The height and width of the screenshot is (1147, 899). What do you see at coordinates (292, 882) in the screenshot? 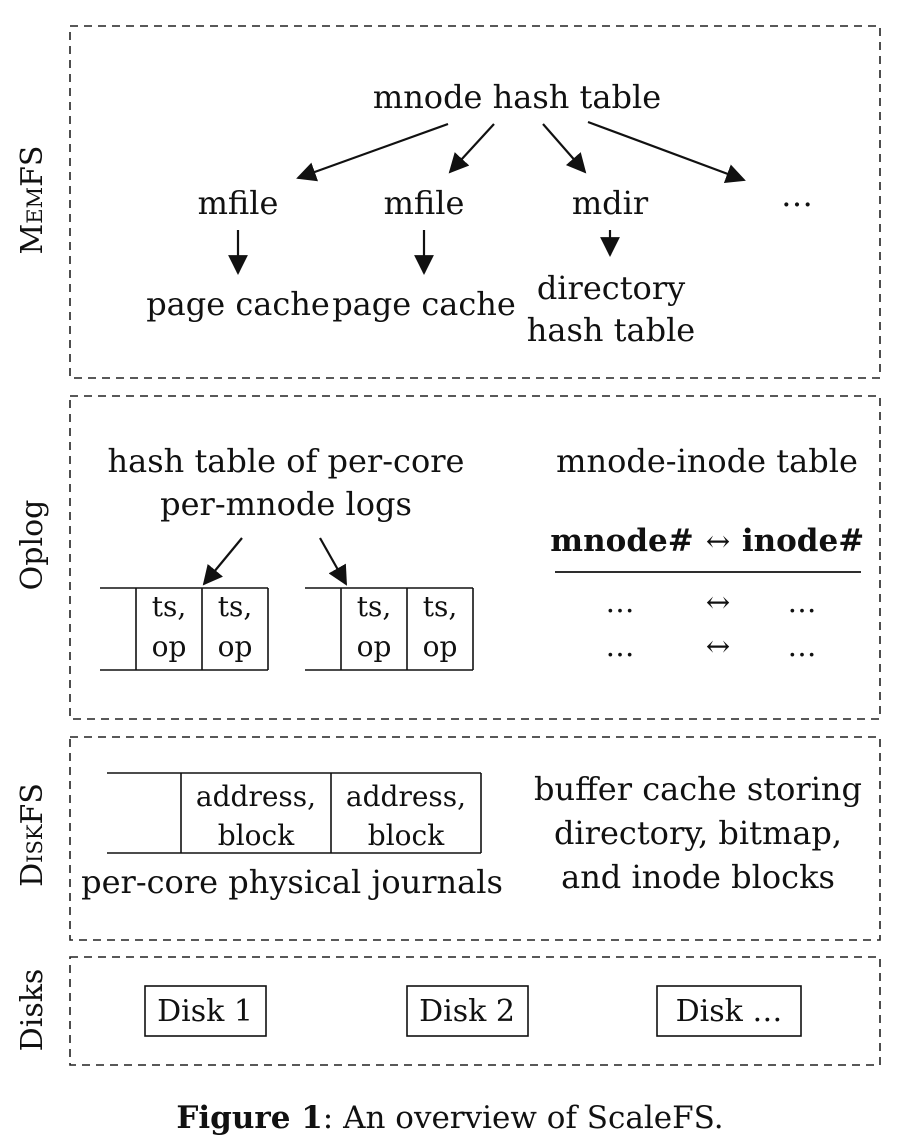
I see `journals-caption: per-core physical journals` at bounding box center [292, 882].